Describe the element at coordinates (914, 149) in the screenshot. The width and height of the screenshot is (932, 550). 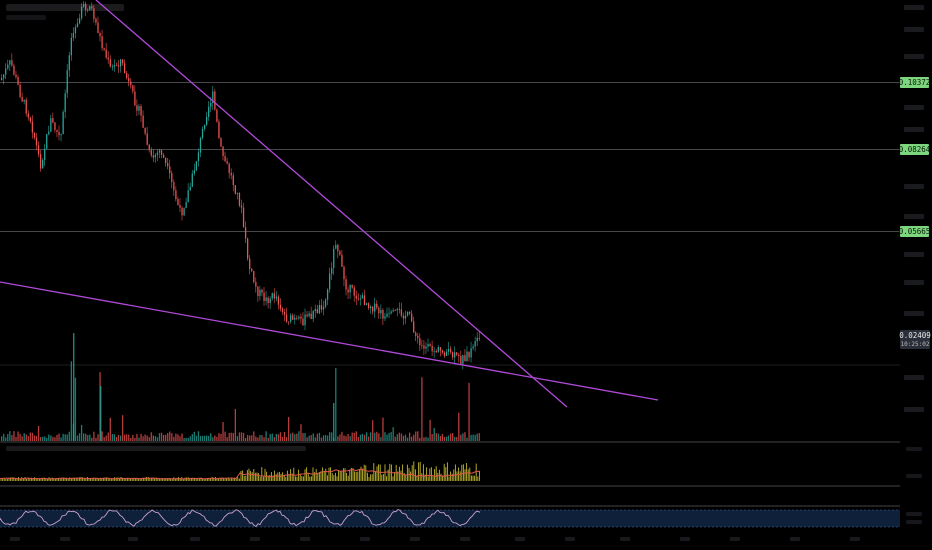
I see `level-tag-2-box` at that location.